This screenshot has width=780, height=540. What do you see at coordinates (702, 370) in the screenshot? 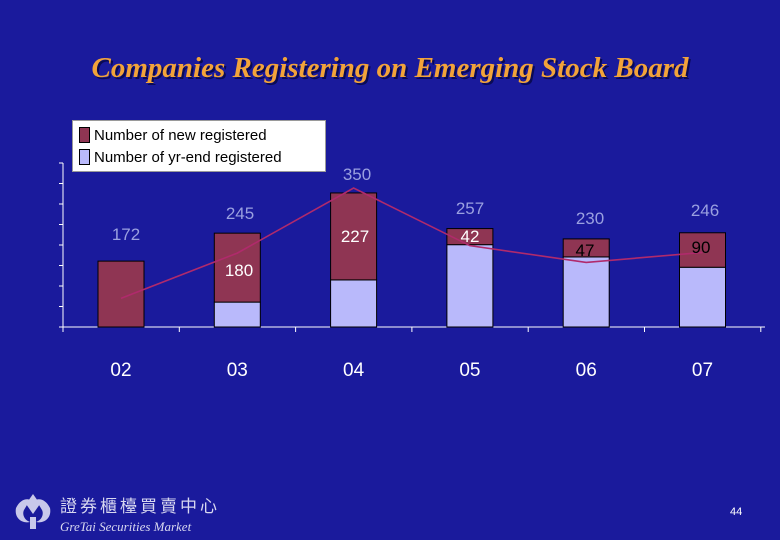
I see `x-tick-label: 07` at bounding box center [702, 370].